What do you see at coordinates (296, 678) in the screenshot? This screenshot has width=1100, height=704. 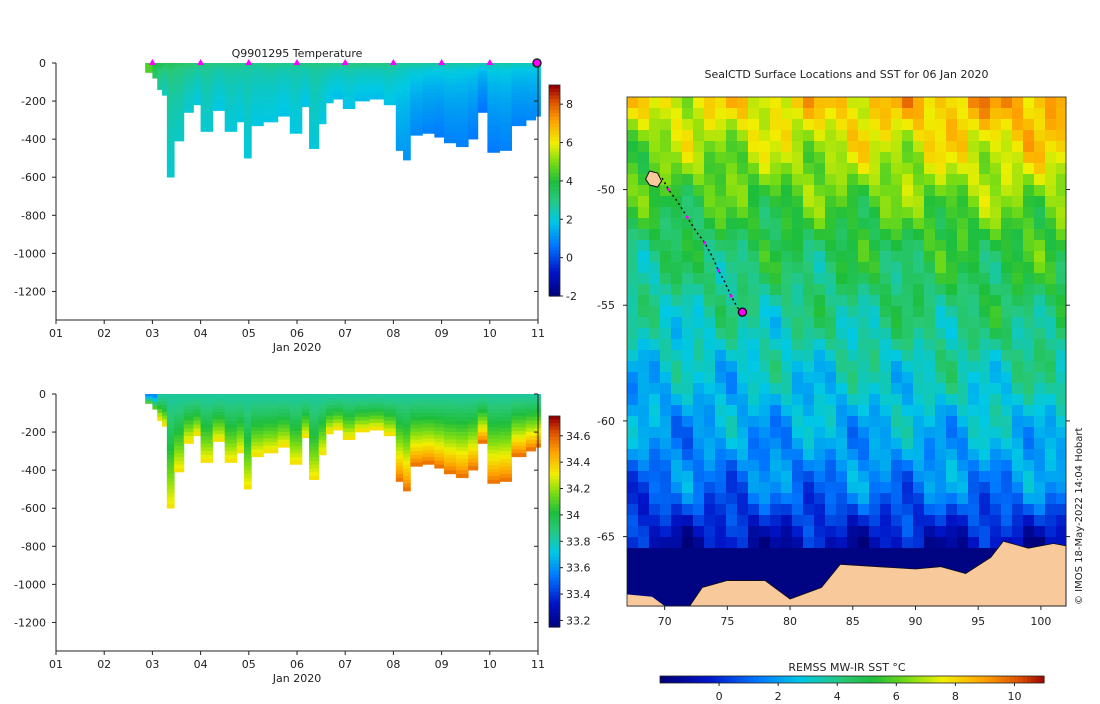 I see `sal-x-axis-label: Jan 2020` at bounding box center [296, 678].